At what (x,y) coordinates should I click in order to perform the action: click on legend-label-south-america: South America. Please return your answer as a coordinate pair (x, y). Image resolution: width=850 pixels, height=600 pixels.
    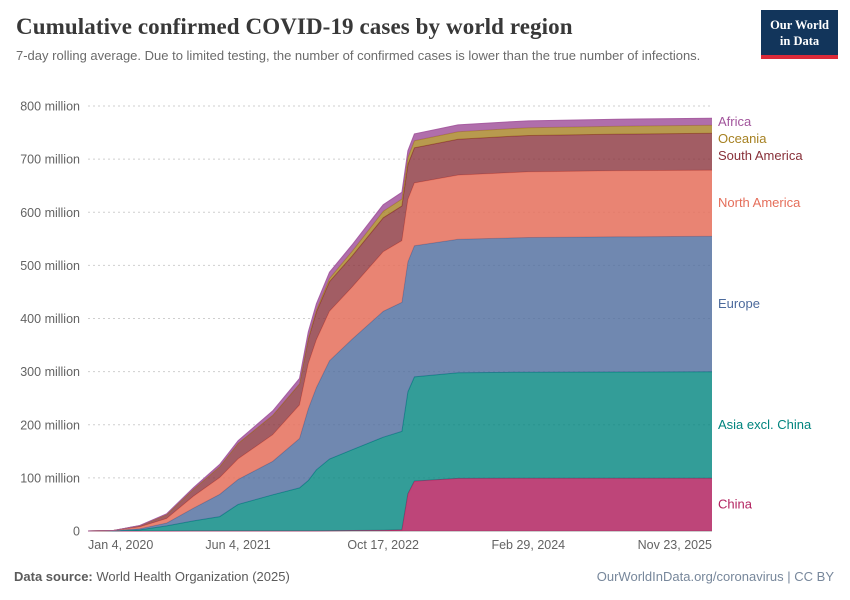
    Looking at the image, I should click on (760, 155).